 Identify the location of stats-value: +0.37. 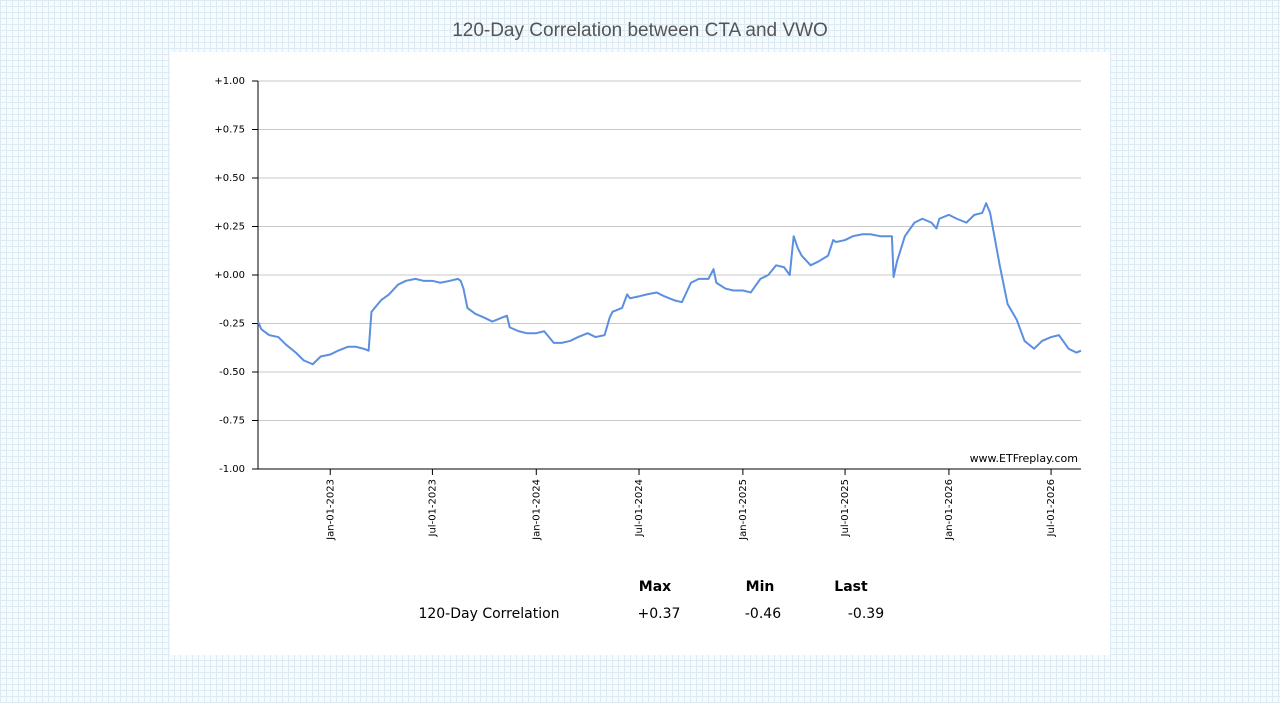
(659, 614).